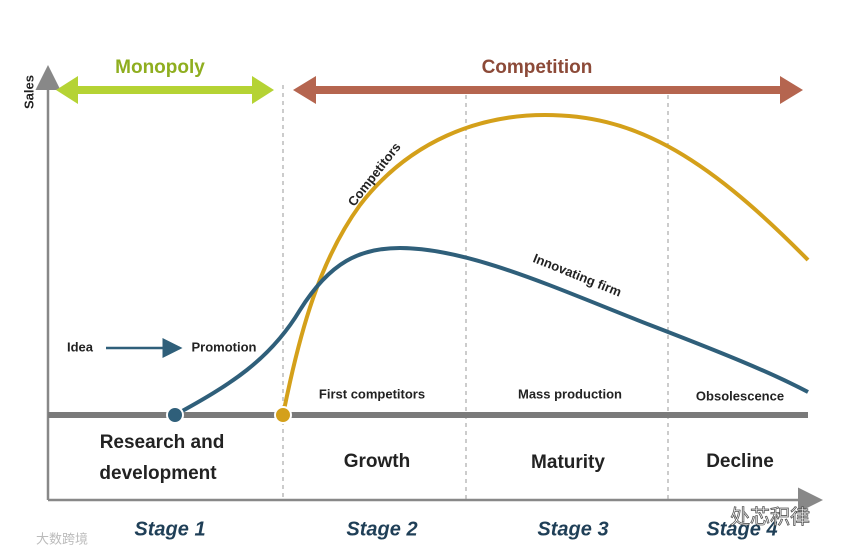 The image size is (842, 557). I want to click on competitors-label: Competitors, so click(374, 175).